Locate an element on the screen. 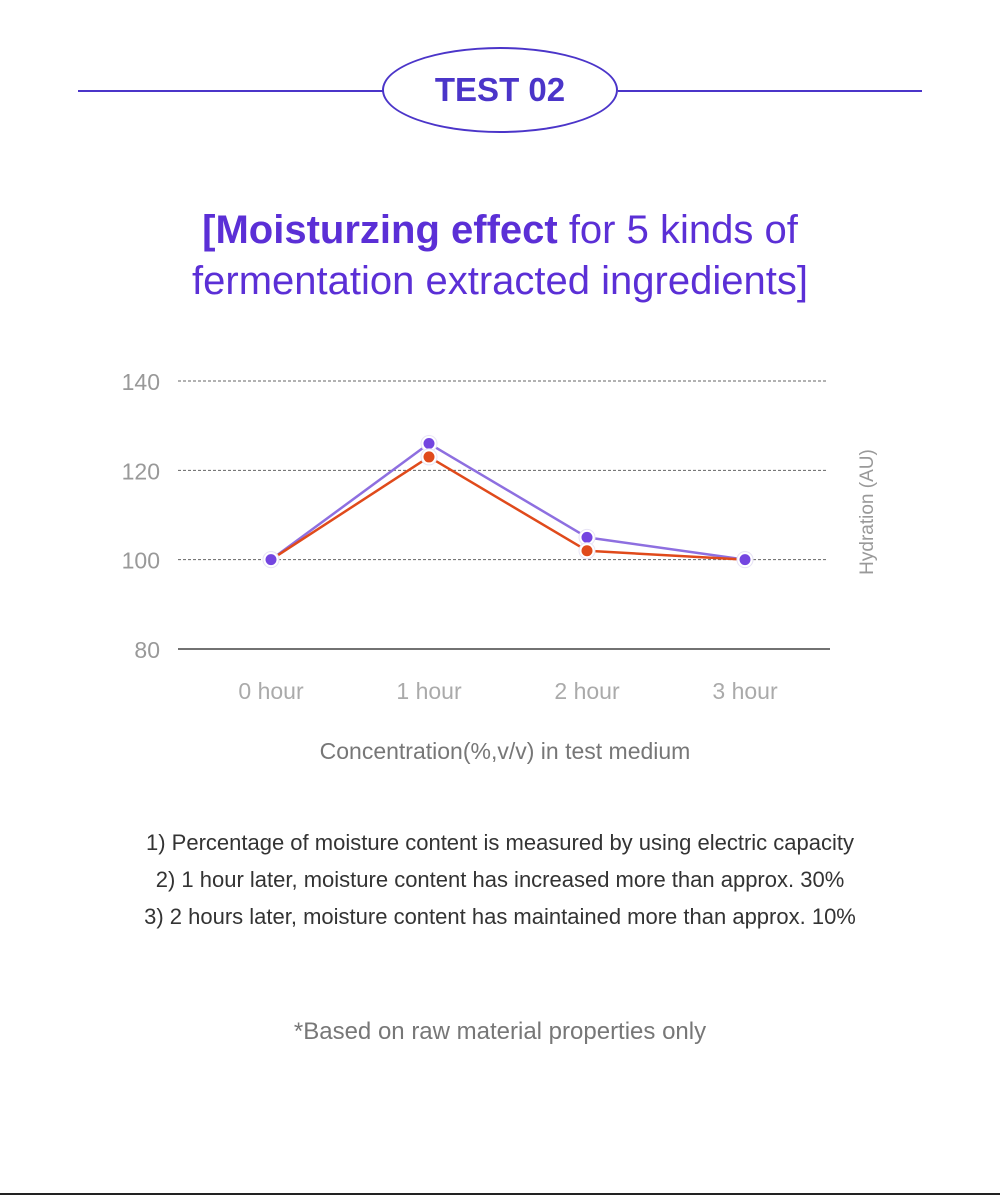 The width and height of the screenshot is (1000, 1198). header-rule-left is located at coordinates (230, 91).